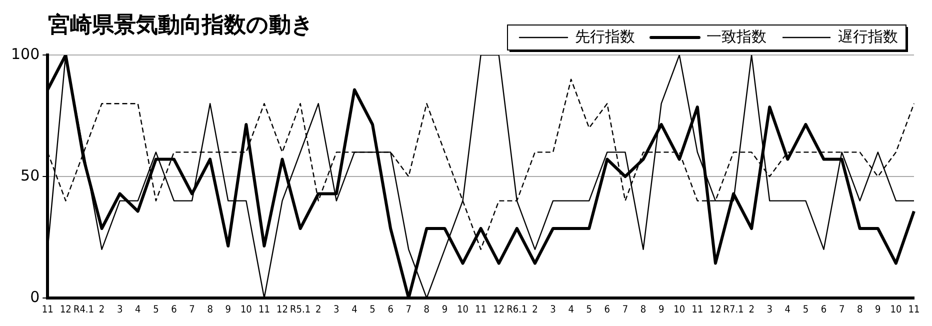  I want to click on legend-label: 先行指数, so click(605, 36).